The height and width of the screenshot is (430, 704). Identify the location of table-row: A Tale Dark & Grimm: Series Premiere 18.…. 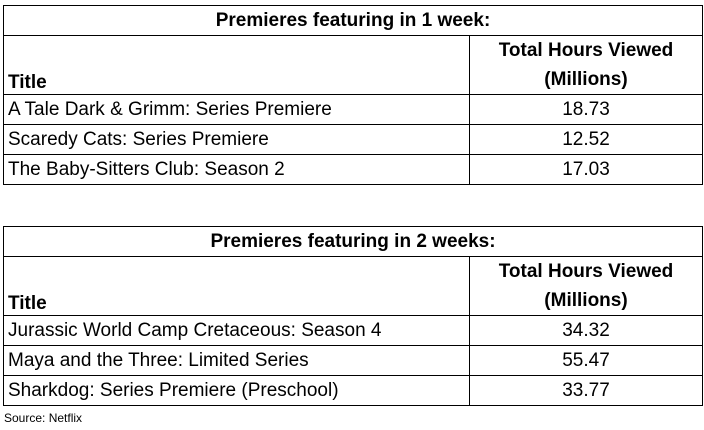
(353, 109).